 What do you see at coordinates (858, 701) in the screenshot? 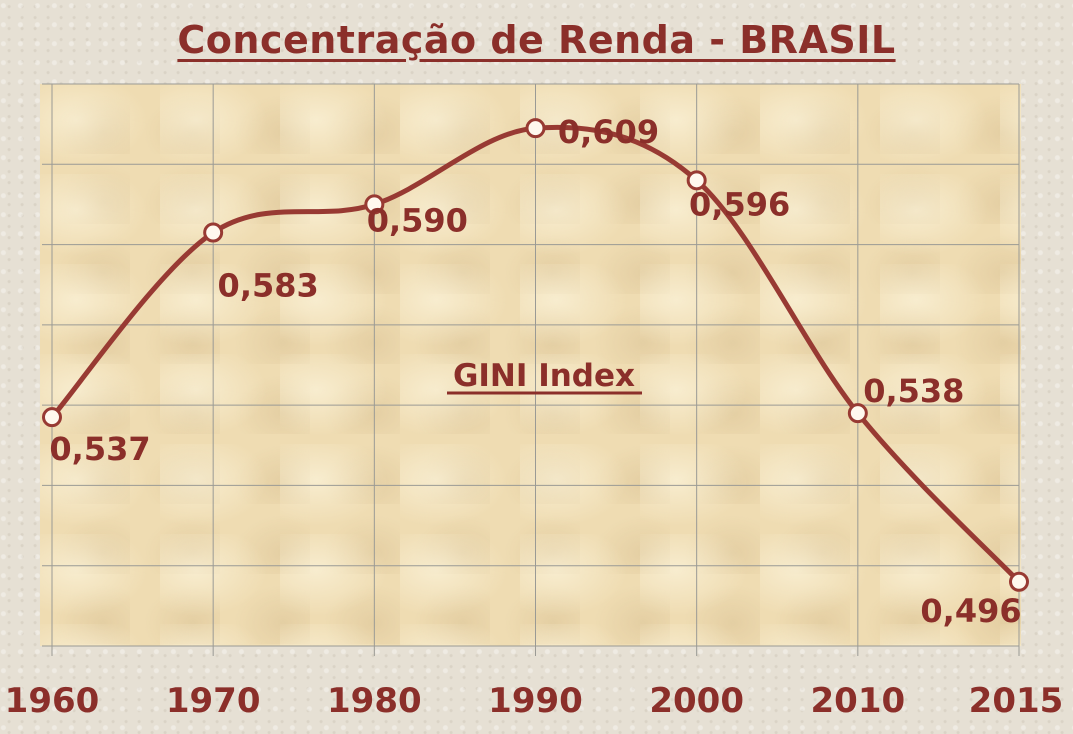
I see `x-tick-label-2010: 2010` at bounding box center [858, 701].